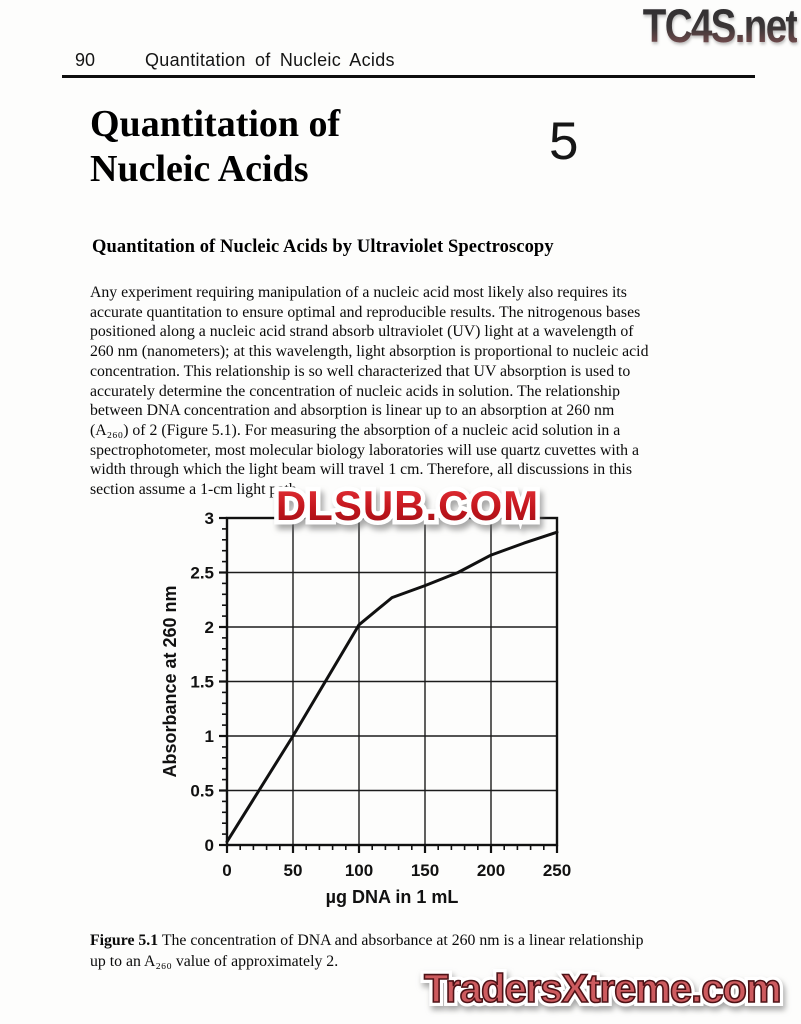  I want to click on tradersxtreme-watermark: TradersXtreme.com, so click(602, 989).